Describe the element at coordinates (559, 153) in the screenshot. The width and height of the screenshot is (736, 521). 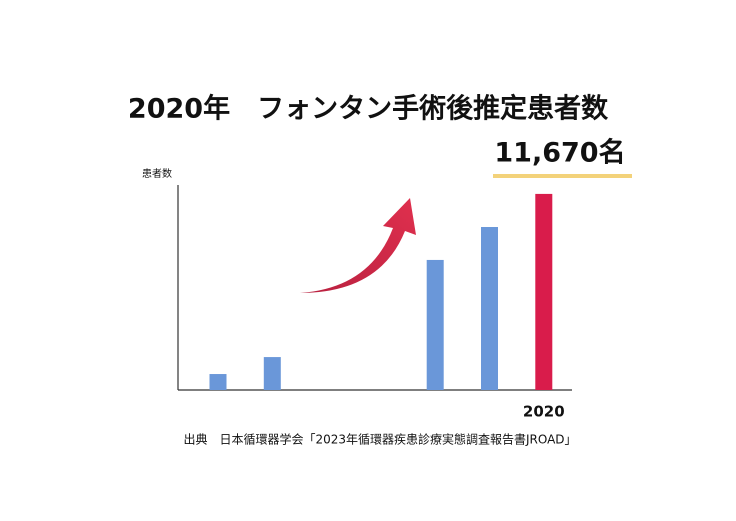
I see `value-label: 11,670名` at that location.